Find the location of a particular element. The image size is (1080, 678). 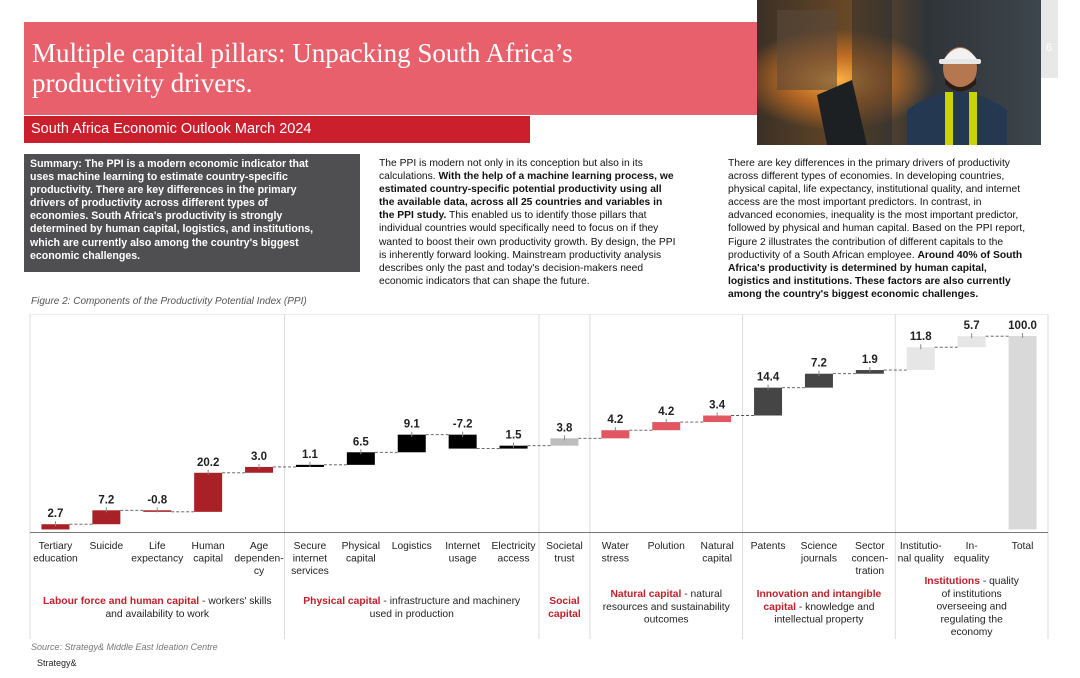

category-tick-label: Institutio- is located at coordinates (921, 546).